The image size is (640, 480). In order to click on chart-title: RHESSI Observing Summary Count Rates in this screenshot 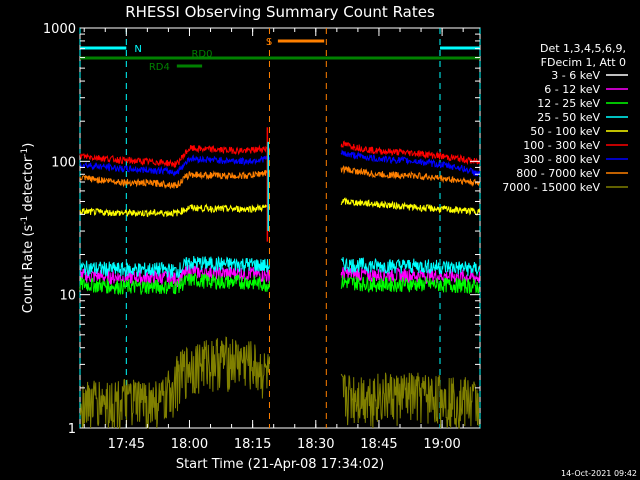, I will do `click(280, 12)`.